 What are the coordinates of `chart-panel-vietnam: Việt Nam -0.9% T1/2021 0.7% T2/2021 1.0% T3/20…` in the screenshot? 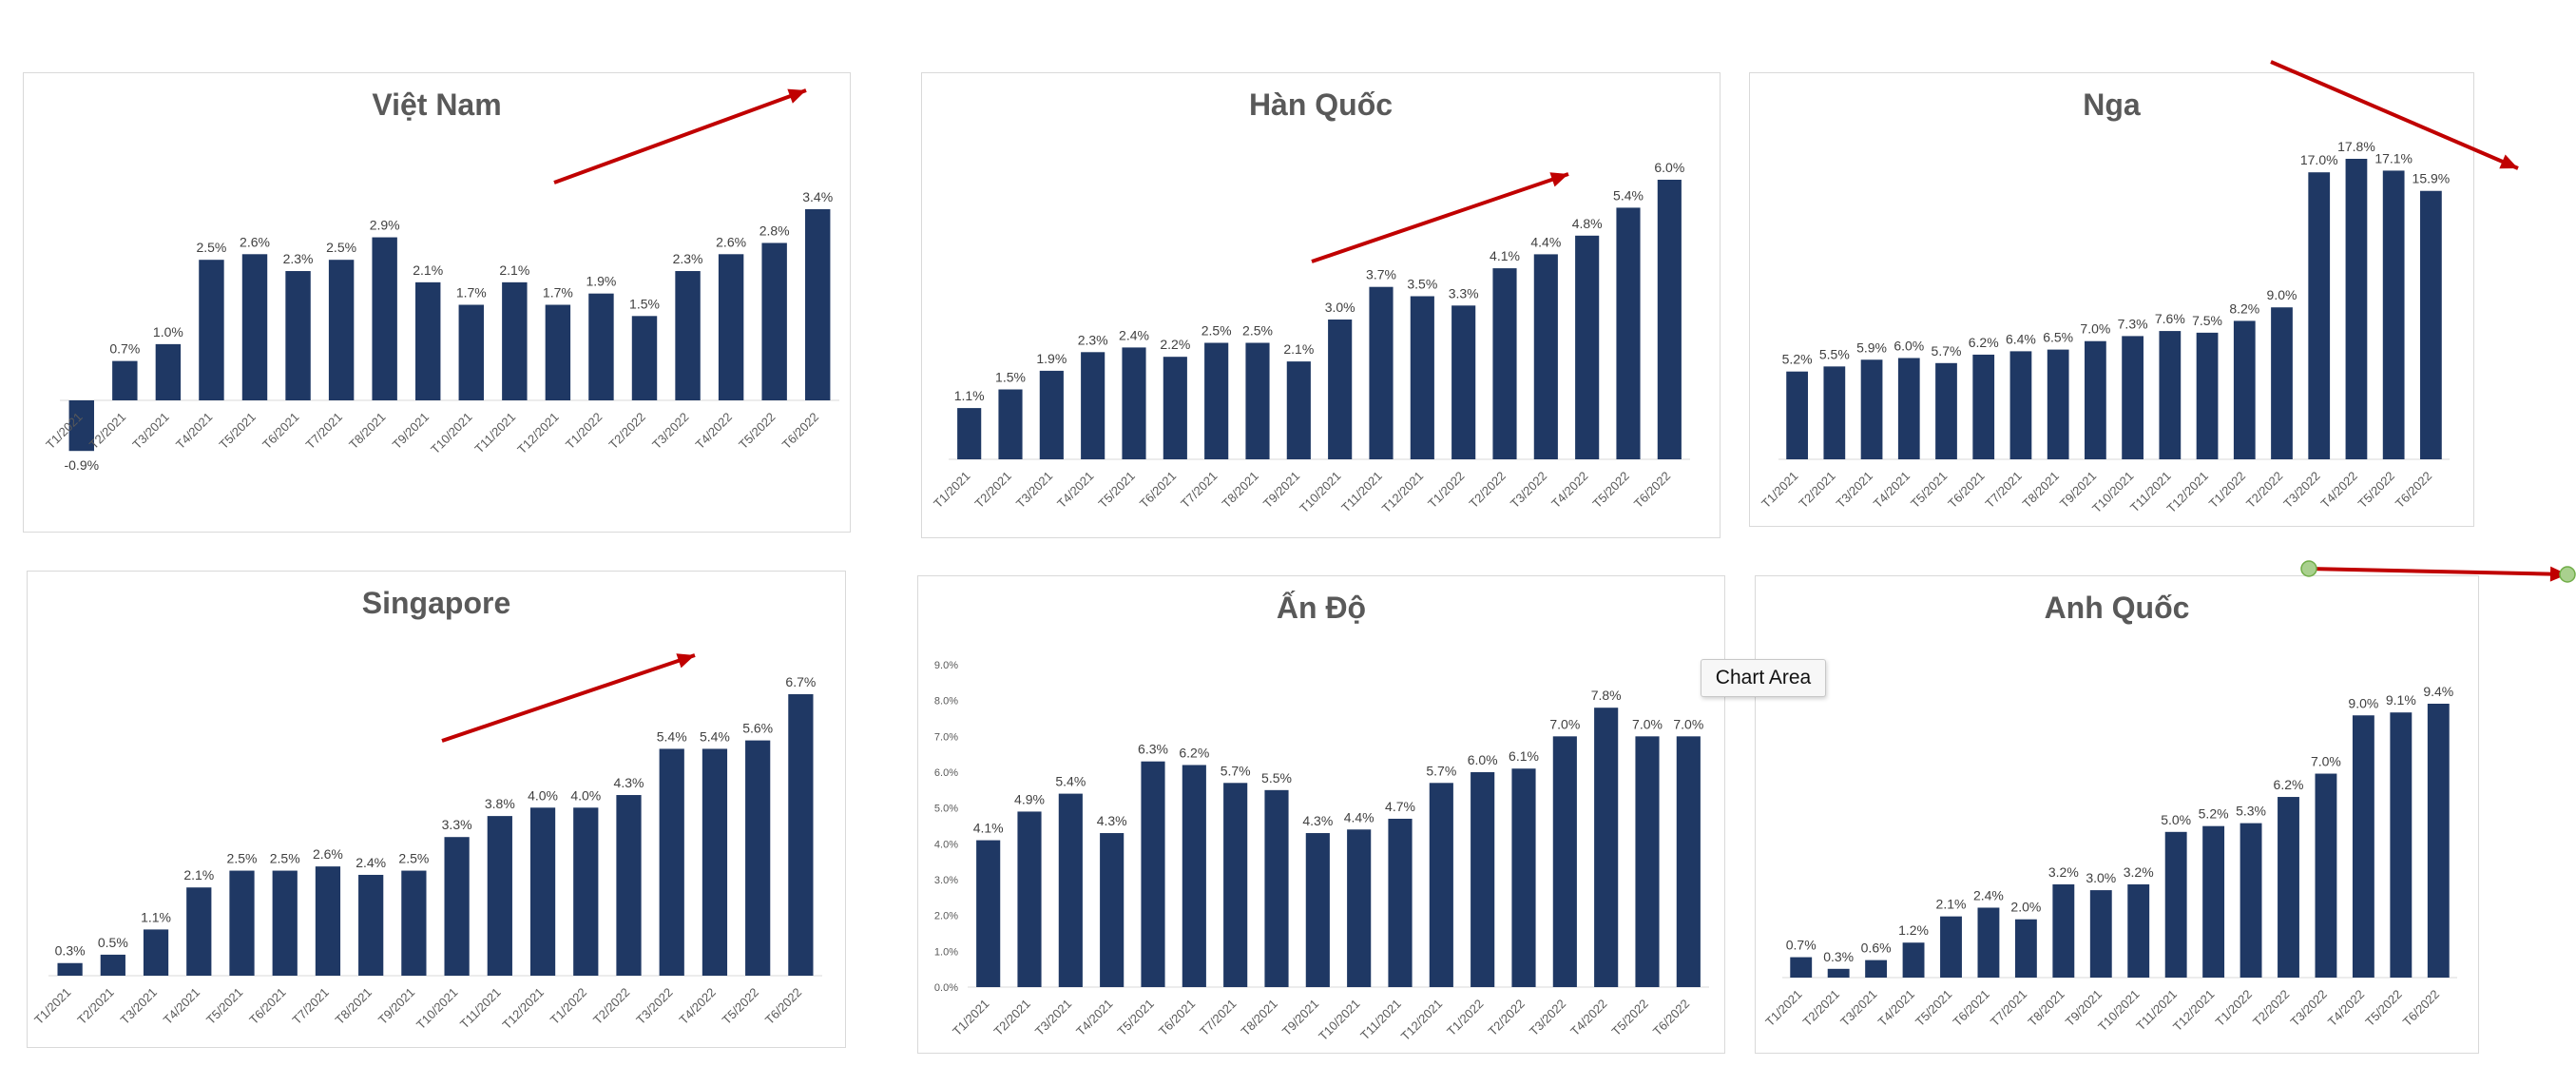 It's located at (437, 302).